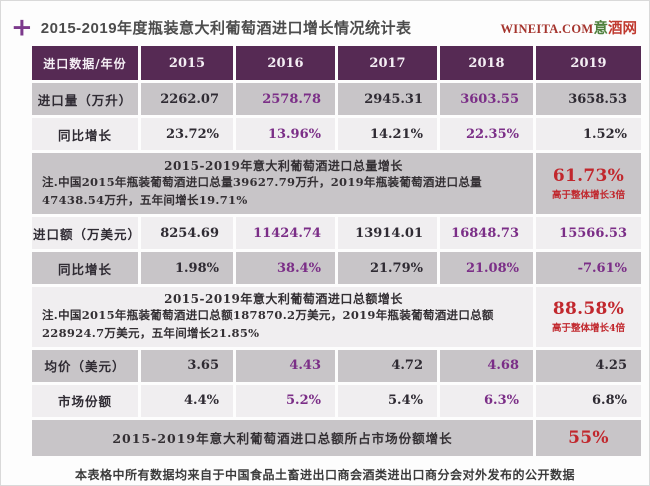 This screenshot has width=650, height=486. I want to click on cell-value: 4.43, so click(285, 365).